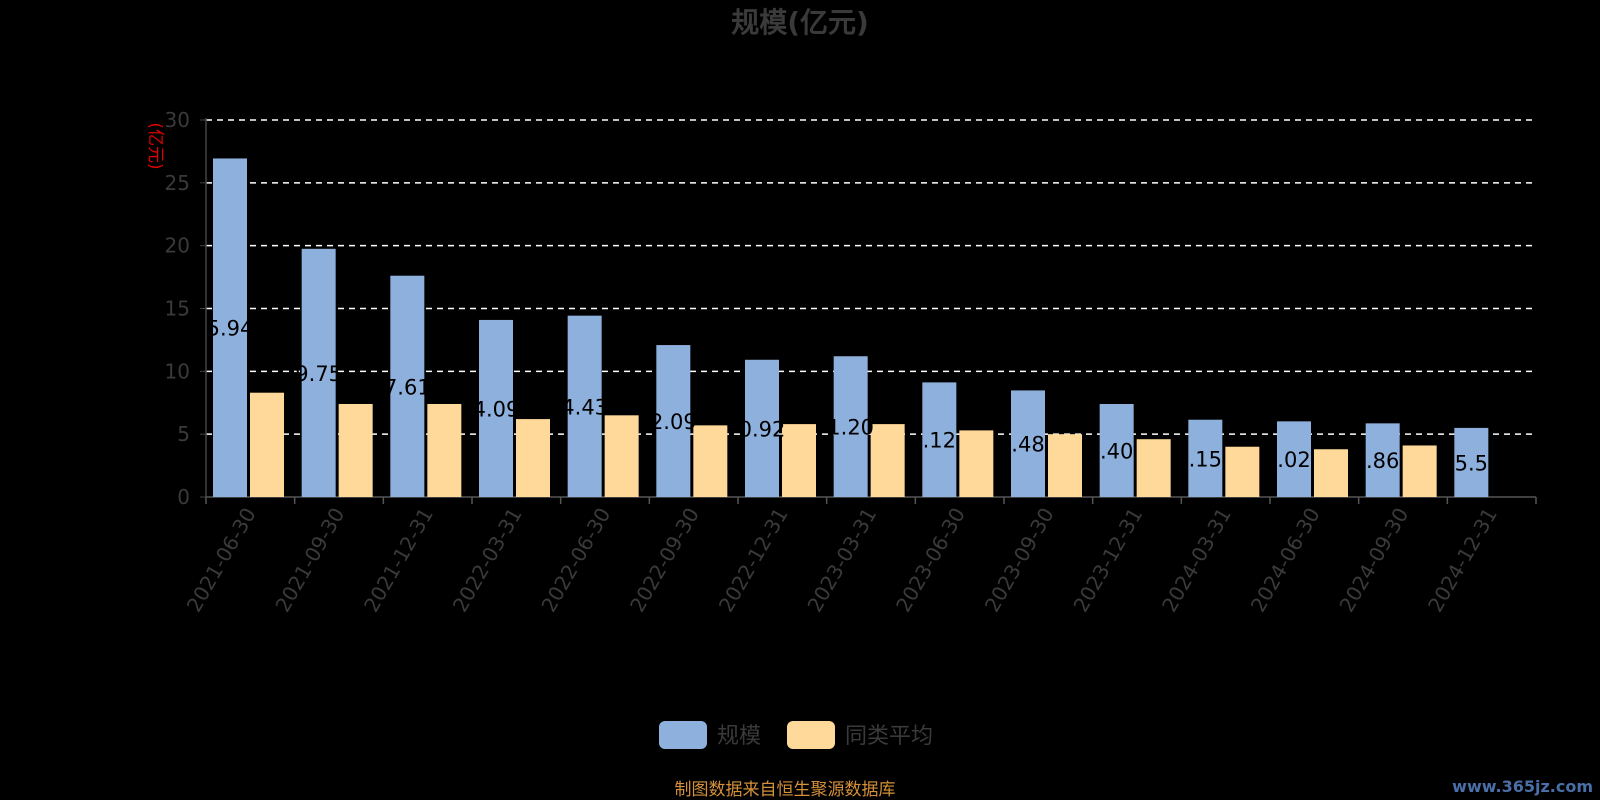  I want to click on bar-data-label: 5.5, so click(1471, 463).